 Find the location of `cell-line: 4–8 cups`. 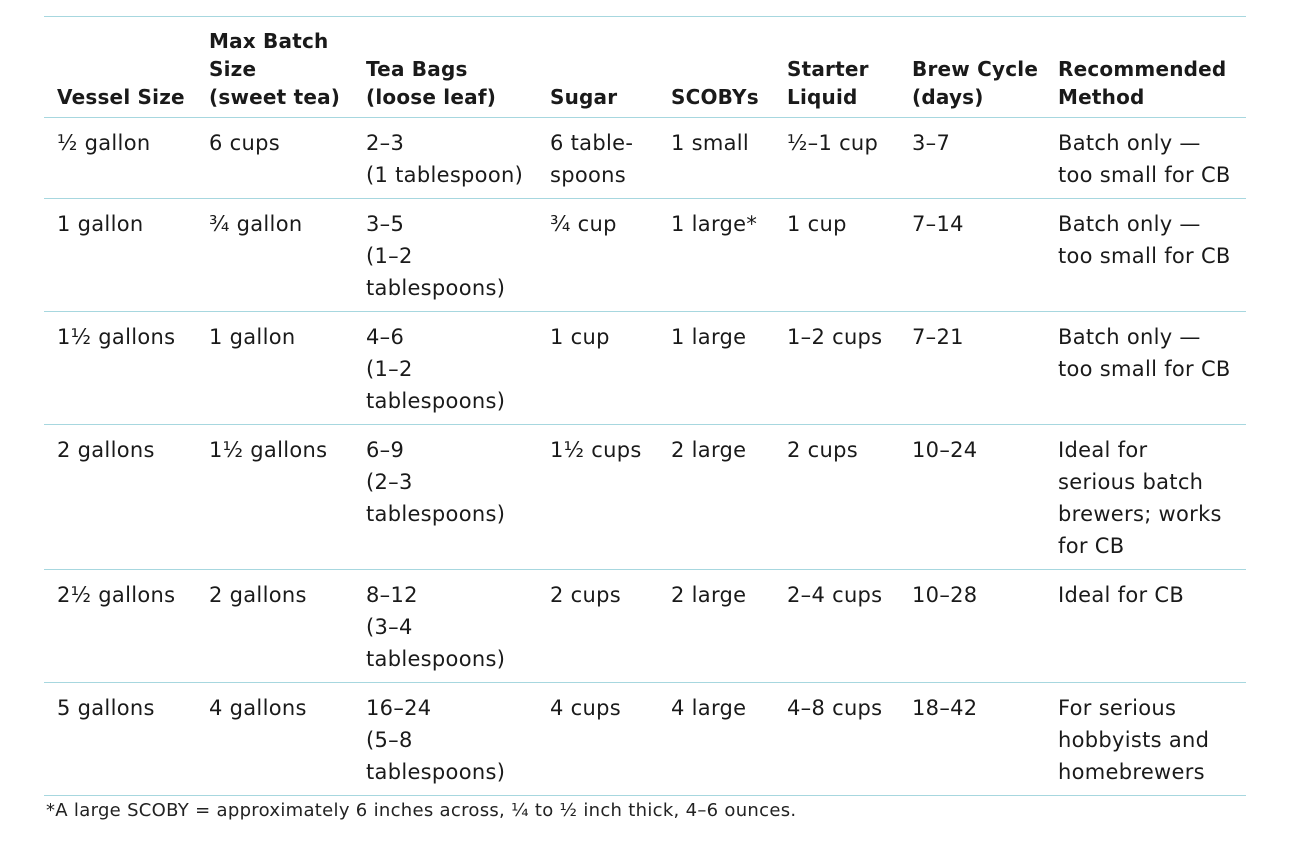

cell-line: 4–8 cups is located at coordinates (835, 708).